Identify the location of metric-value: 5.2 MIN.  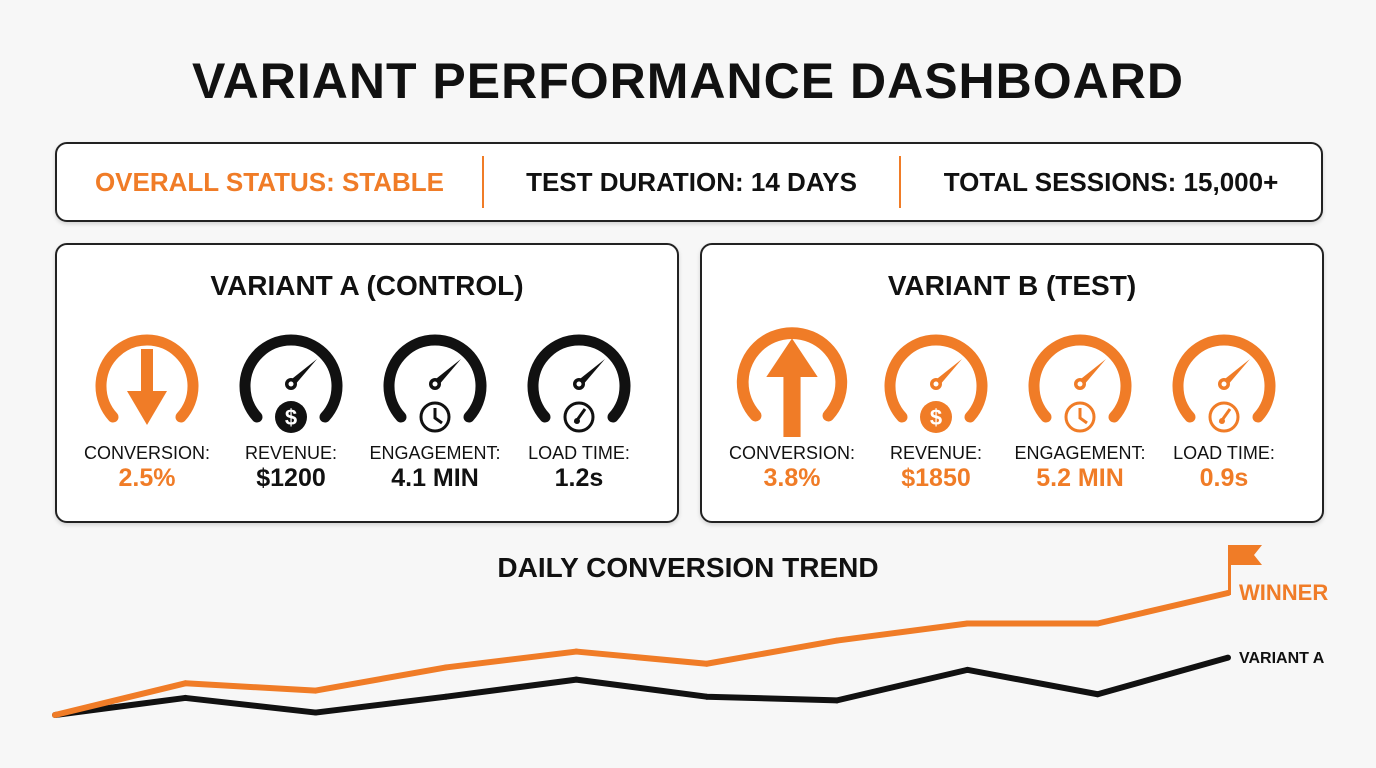
(1080, 478).